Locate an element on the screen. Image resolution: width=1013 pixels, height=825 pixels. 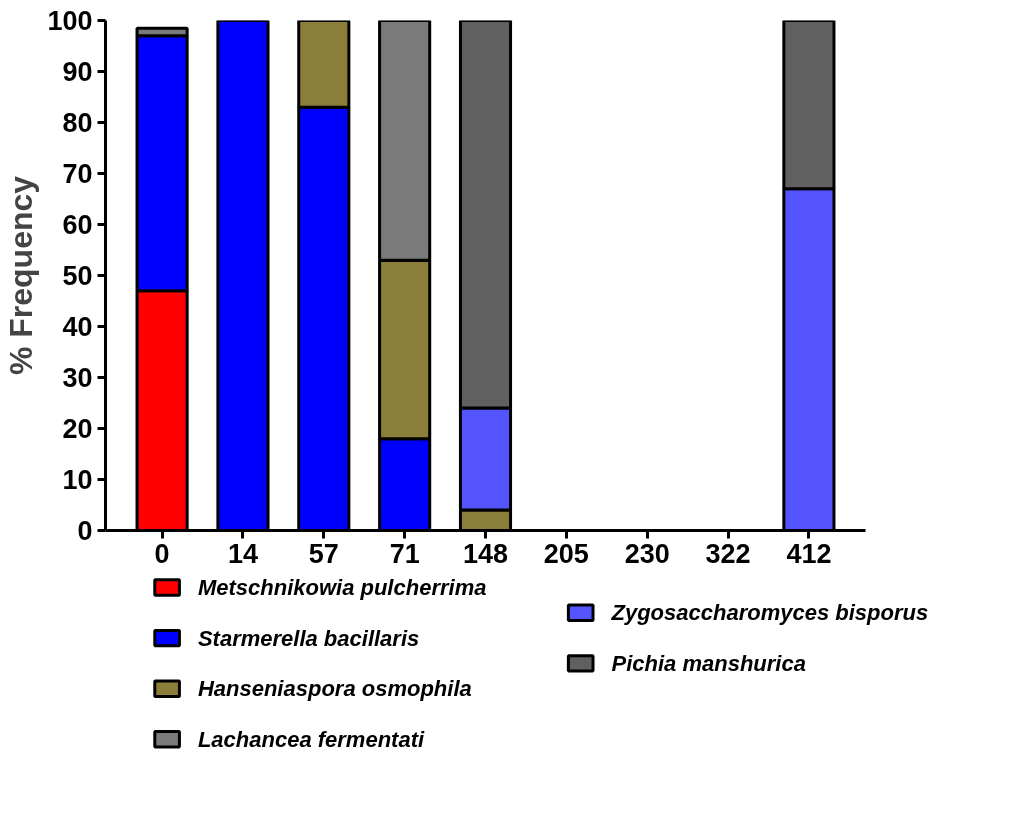
y-tick-label: 30 is located at coordinates (77, 378).